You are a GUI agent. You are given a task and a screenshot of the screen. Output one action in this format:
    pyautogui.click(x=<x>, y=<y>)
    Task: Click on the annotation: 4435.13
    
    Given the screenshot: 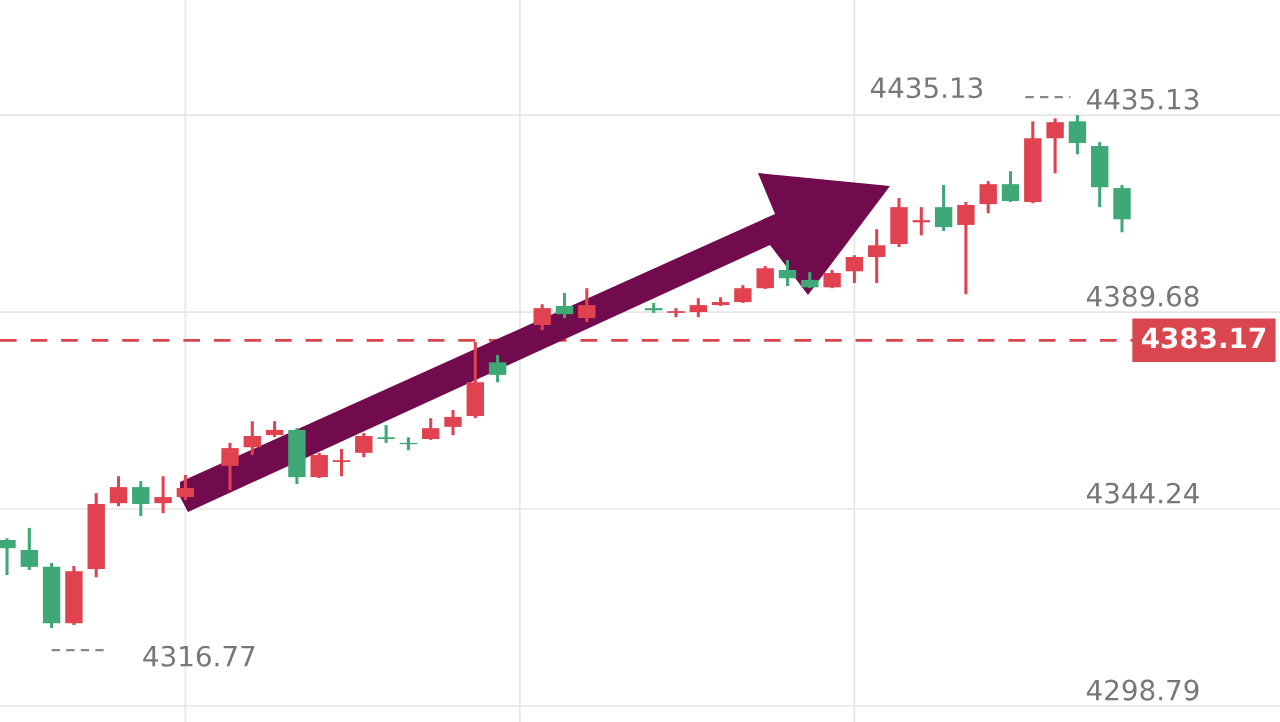 What is the action you would take?
    pyautogui.click(x=926, y=88)
    